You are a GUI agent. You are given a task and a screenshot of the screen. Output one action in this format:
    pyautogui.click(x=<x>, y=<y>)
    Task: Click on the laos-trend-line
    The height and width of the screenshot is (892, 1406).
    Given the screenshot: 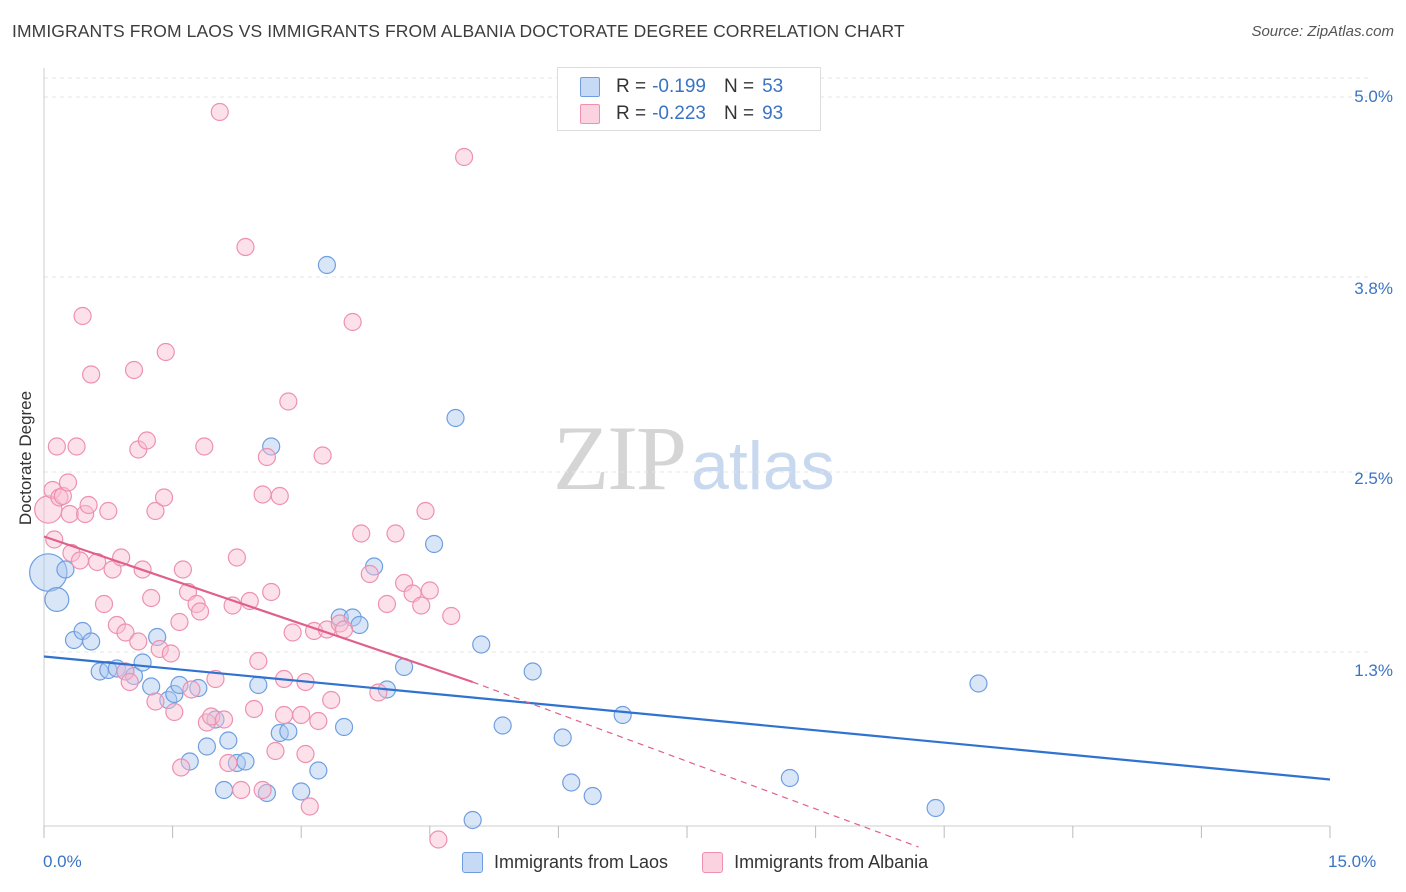 What is the action you would take?
    pyautogui.click(x=687, y=718)
    